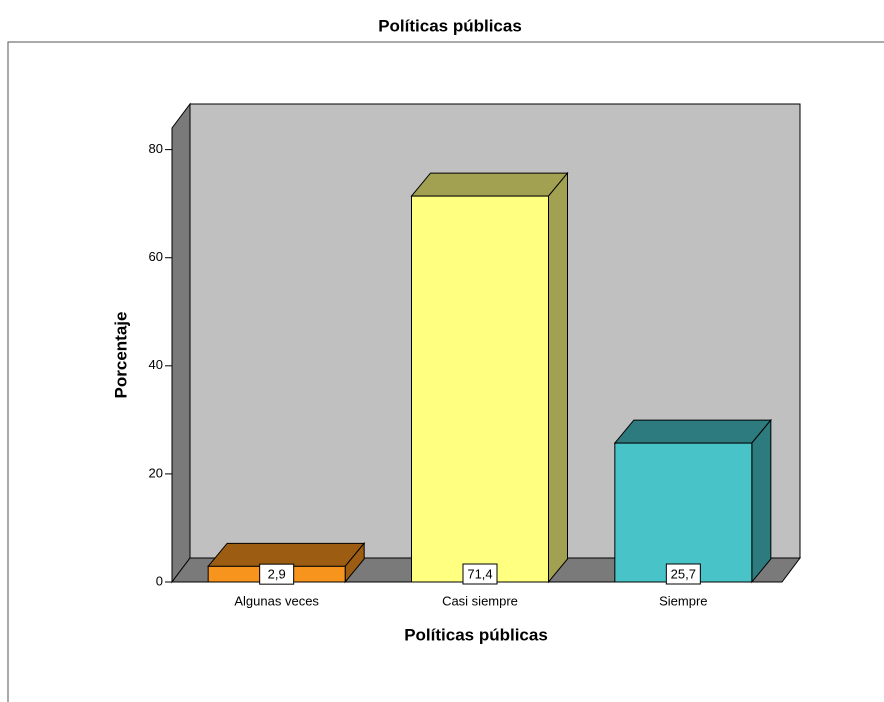 The image size is (884, 702). Describe the element at coordinates (156, 472) in the screenshot. I see `y-tick-label: 20` at that location.